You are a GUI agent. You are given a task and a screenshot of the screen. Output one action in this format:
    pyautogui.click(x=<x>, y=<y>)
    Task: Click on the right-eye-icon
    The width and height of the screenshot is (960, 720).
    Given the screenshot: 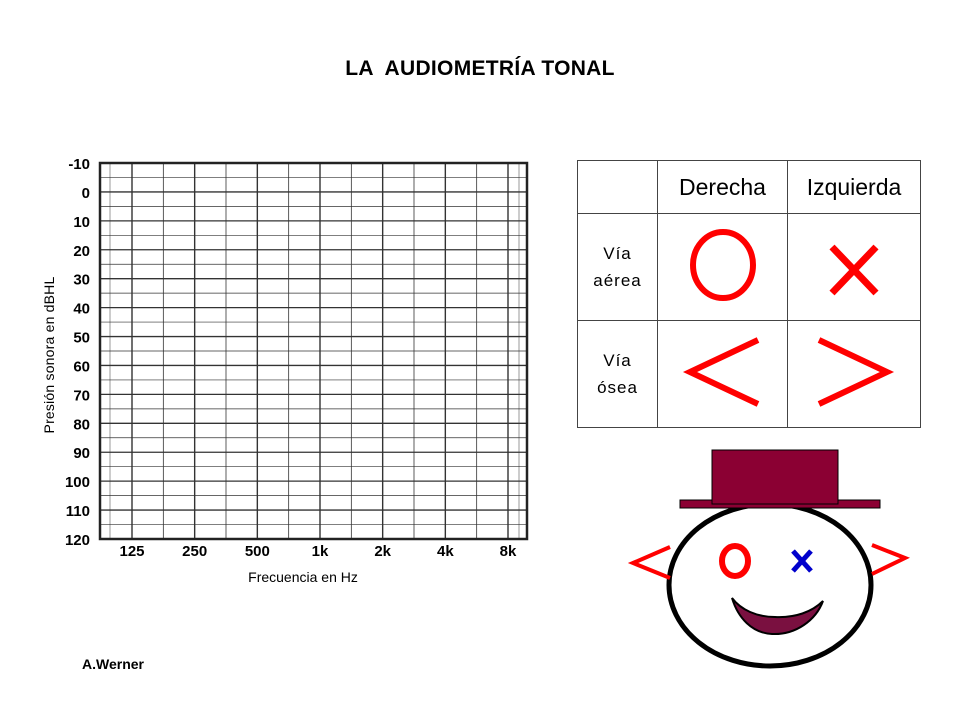 What is the action you would take?
    pyautogui.click(x=802, y=561)
    